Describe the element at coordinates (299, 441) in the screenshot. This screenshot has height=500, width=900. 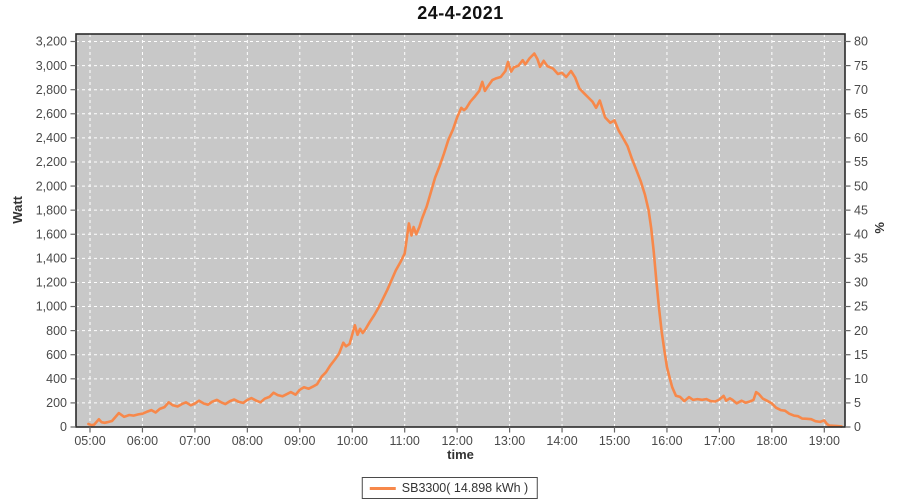
I see `x-tick-label: 09:00` at that location.